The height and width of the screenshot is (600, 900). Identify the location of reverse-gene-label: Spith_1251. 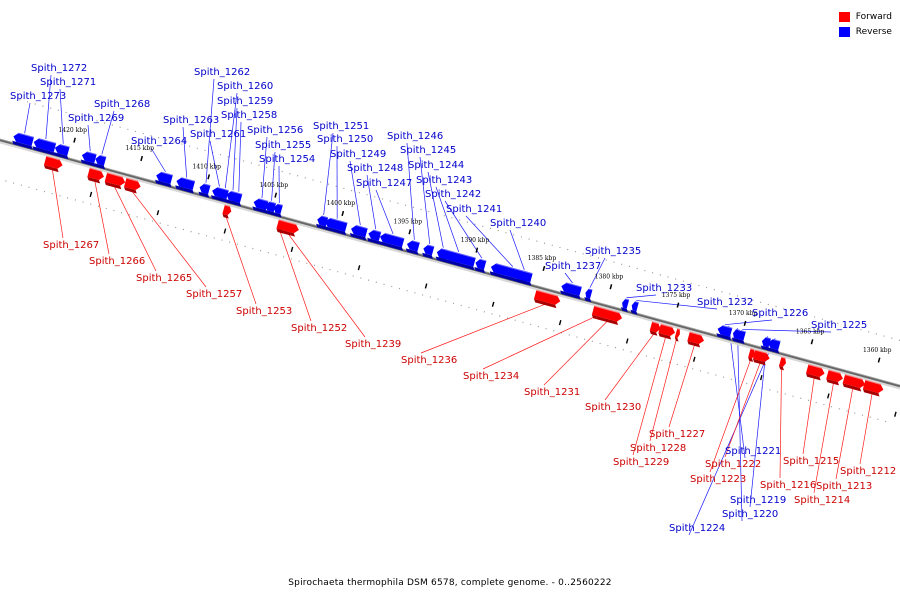
(341, 126).